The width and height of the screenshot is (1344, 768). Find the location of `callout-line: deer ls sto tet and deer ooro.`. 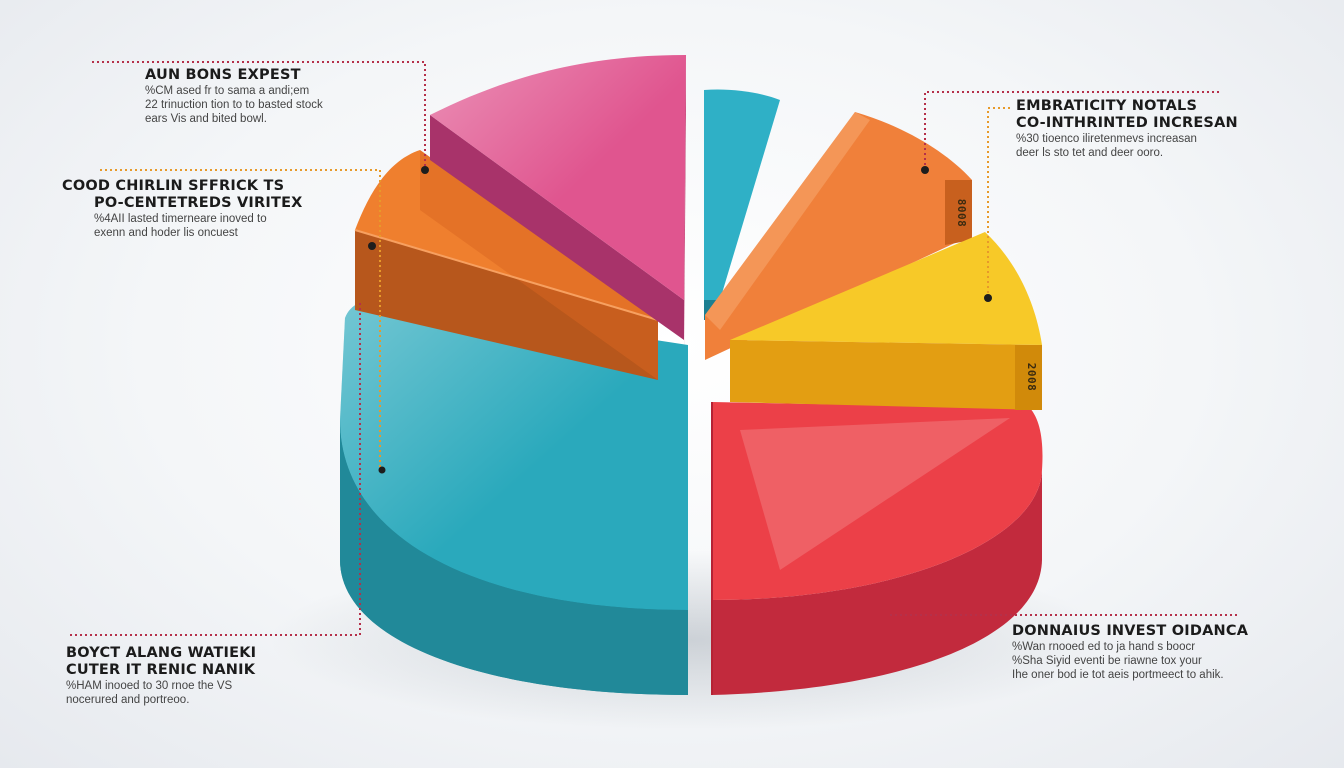

callout-line: deer ls sto tet and deer ooro. is located at coordinates (1090, 153).